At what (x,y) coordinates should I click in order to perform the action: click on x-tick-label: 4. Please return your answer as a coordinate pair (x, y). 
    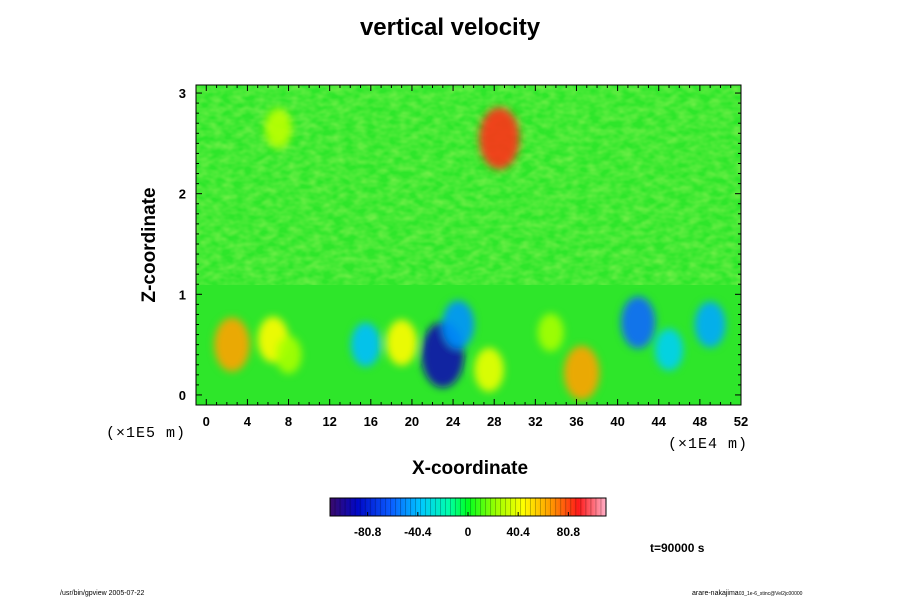
    Looking at the image, I should click on (248, 421).